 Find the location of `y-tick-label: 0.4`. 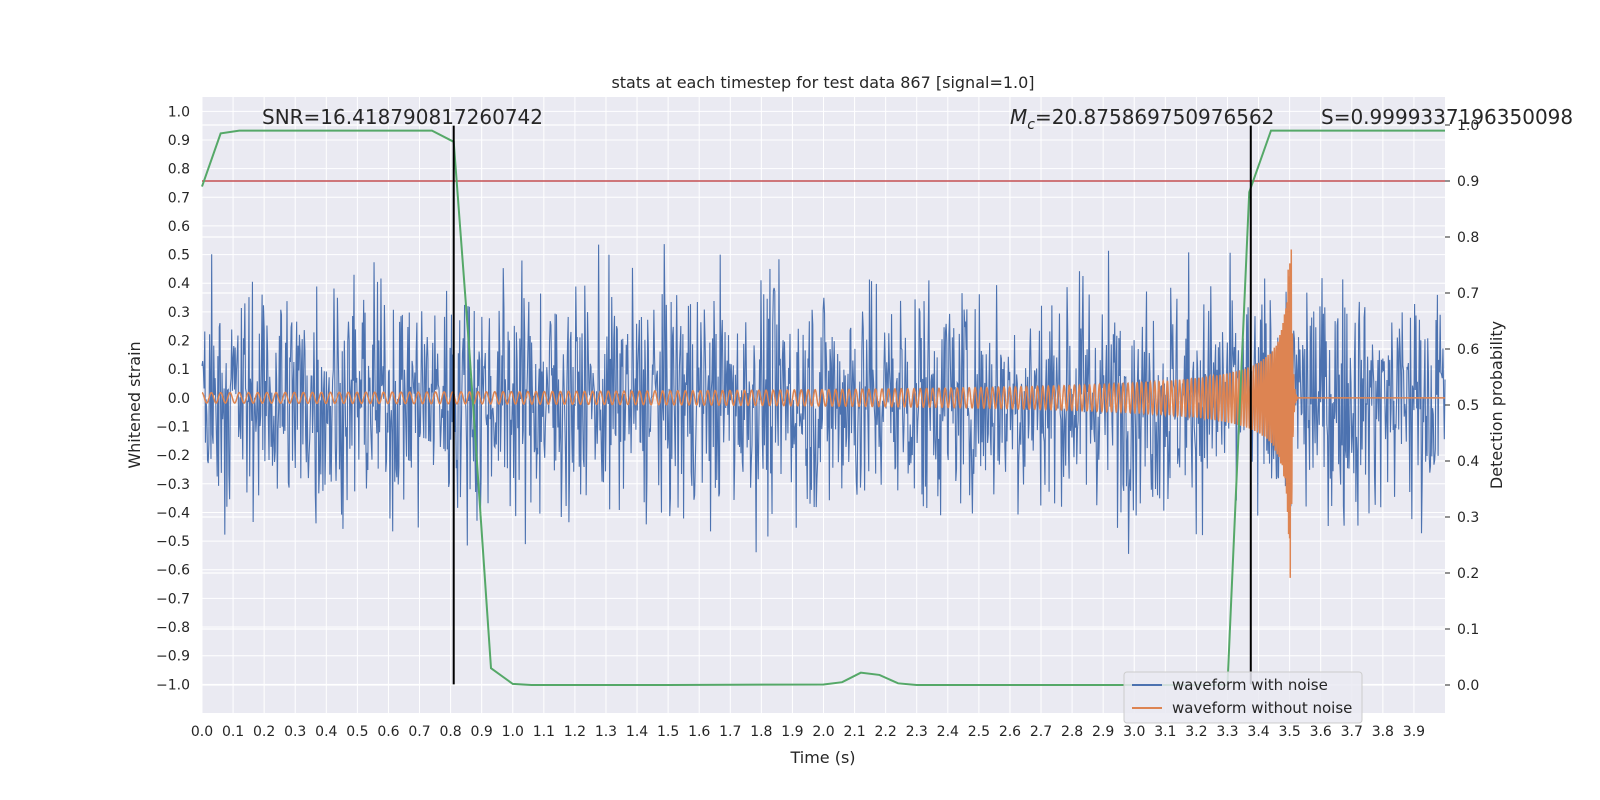

y-tick-label: 0.4 is located at coordinates (179, 284).